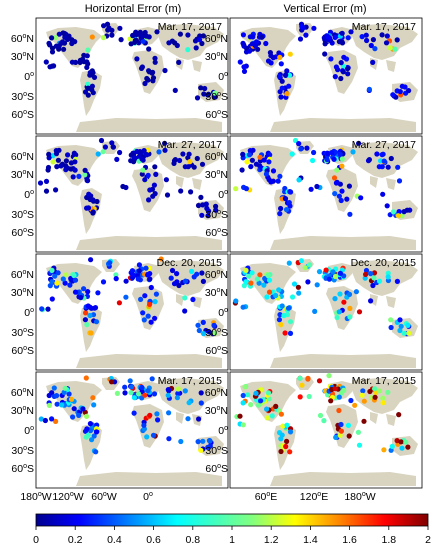 The image size is (435, 550). What do you see at coordinates (216, 293) in the screenshot?
I see `latitude-tick-label: 30oN` at bounding box center [216, 293].